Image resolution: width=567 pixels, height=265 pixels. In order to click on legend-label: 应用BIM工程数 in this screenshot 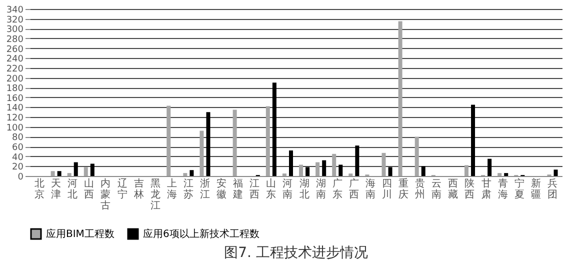, I will do `click(80, 234)`.